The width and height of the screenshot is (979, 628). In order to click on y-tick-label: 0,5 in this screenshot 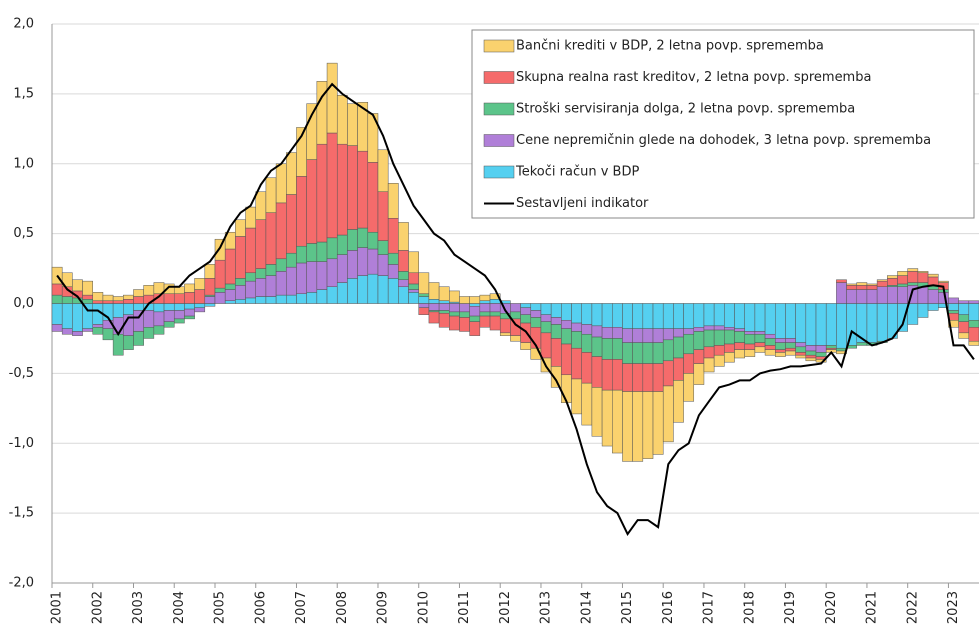, I will do `click(23, 233)`.